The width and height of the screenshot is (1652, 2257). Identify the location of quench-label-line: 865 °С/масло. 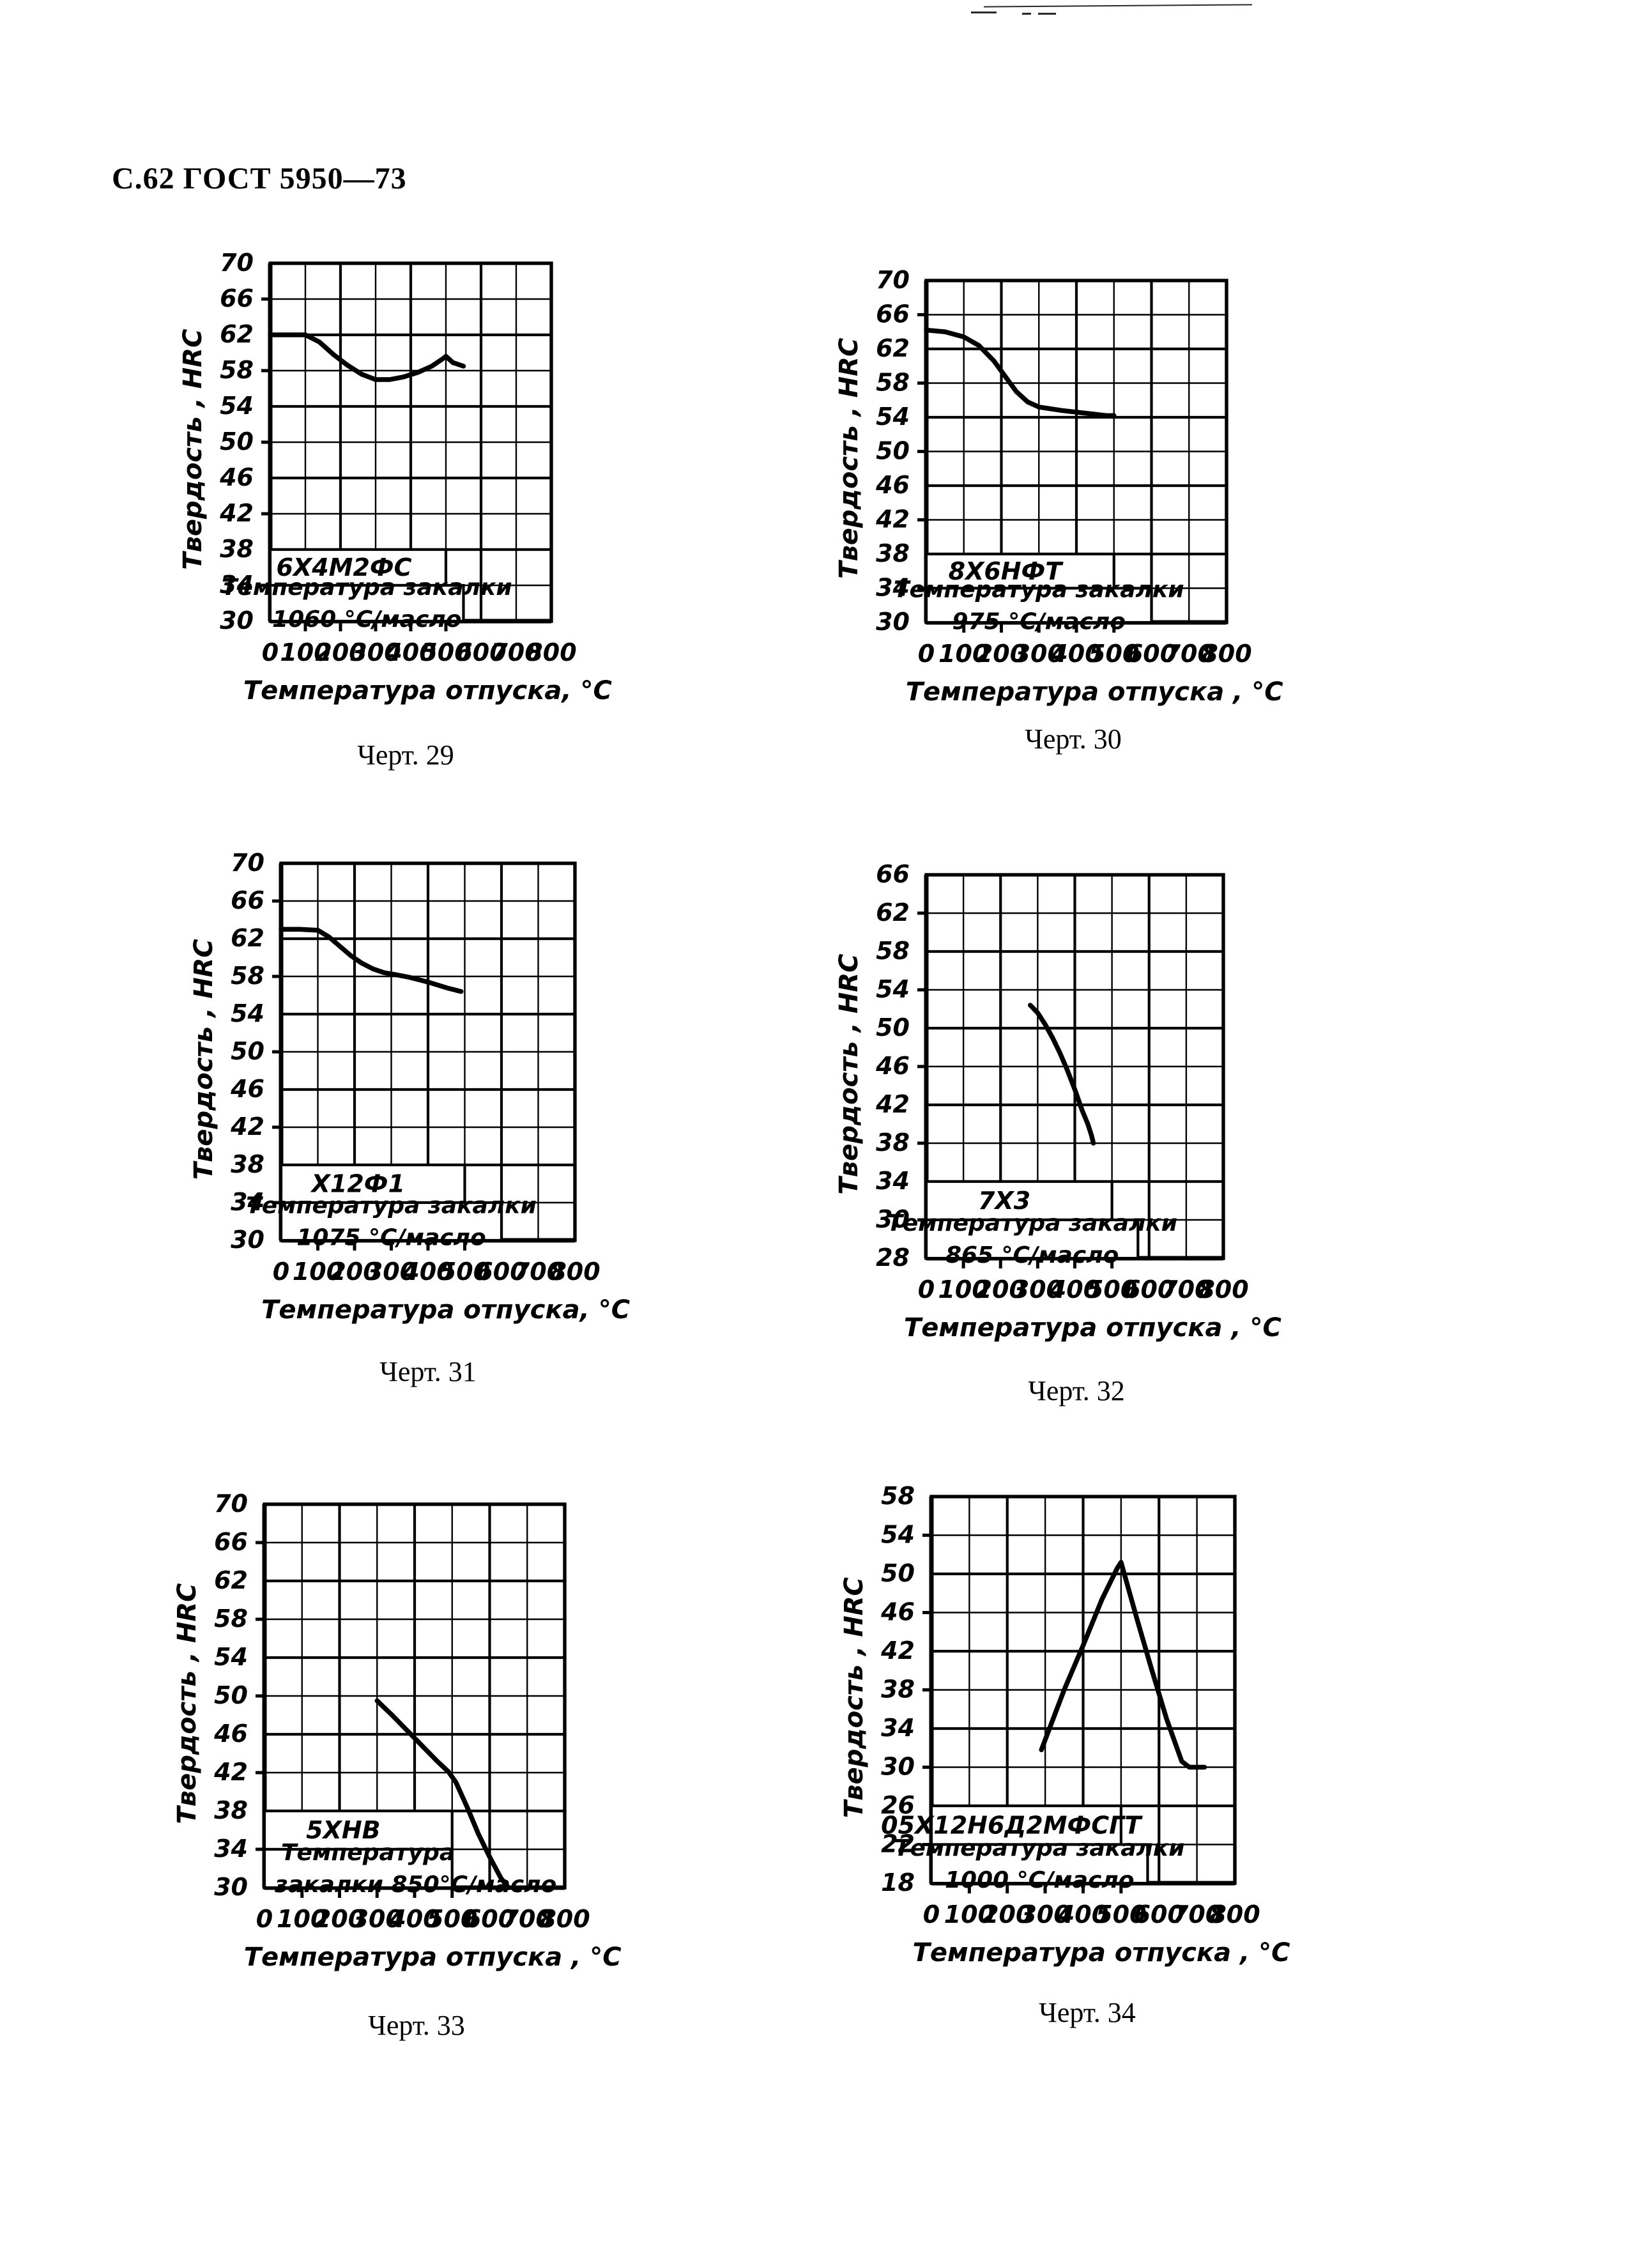
(1032, 1255).